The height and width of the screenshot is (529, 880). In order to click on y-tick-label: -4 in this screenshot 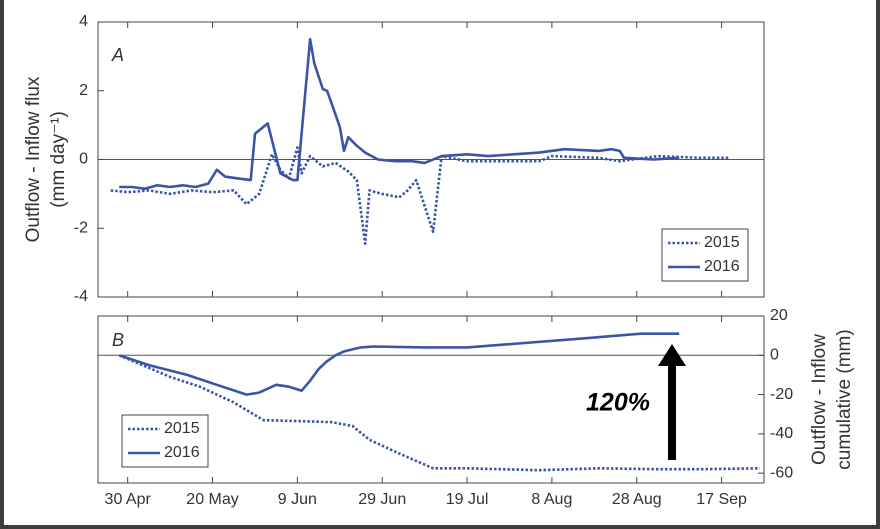, I will do `click(81, 296)`.